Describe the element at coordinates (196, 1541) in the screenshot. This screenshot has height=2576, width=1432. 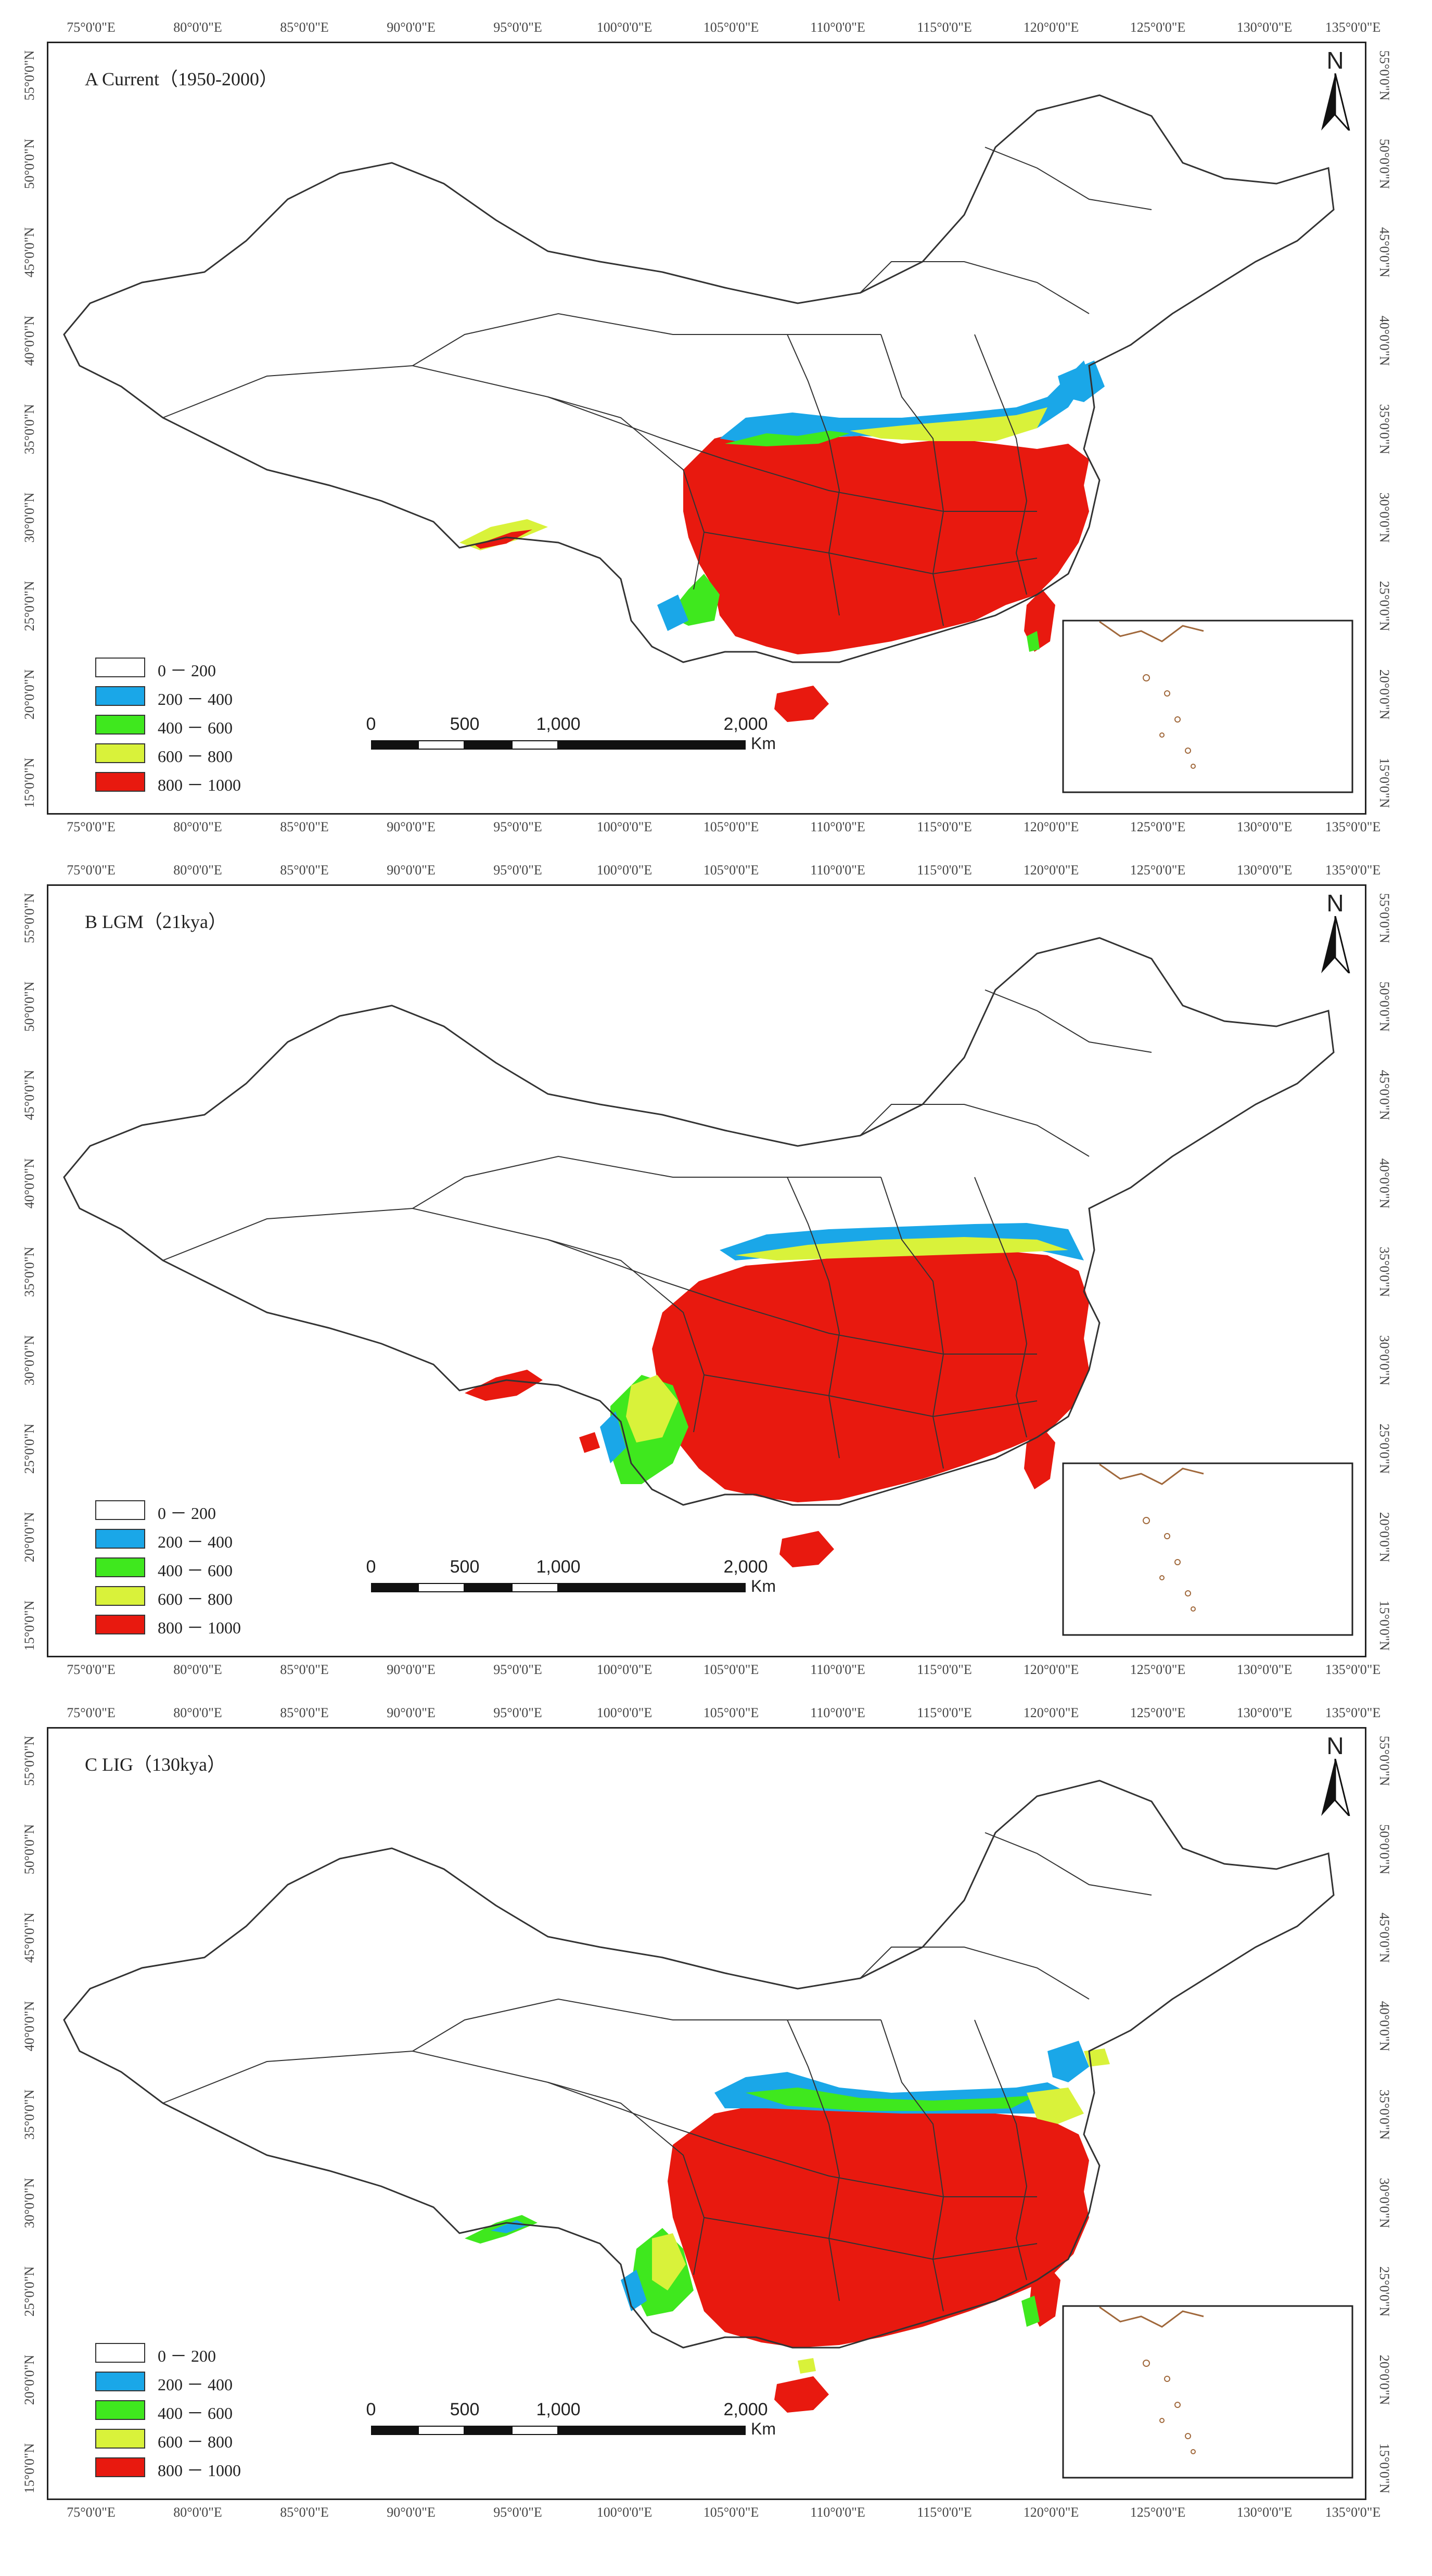
I see `legend-label: 200 － 400` at that location.